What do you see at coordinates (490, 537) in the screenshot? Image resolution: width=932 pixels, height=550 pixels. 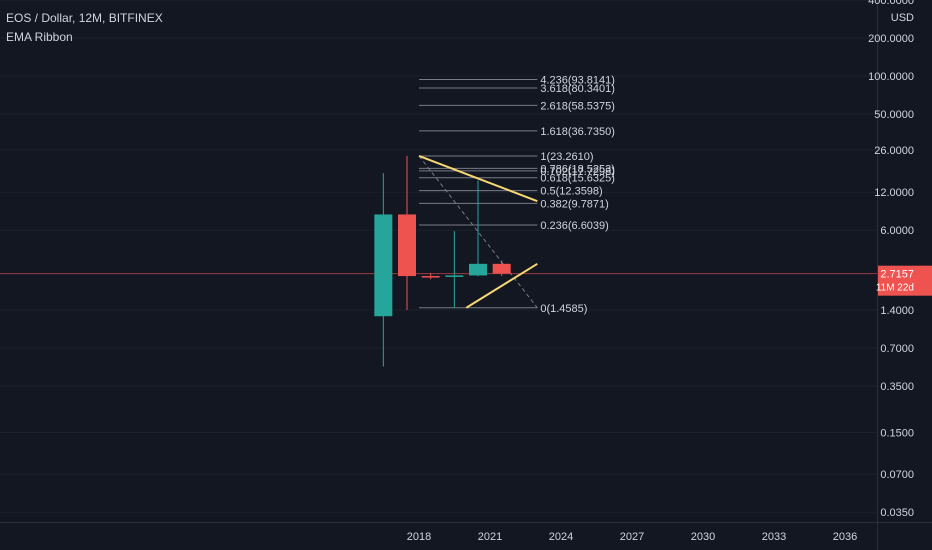 I see `time-tick-label: 2021` at bounding box center [490, 537].